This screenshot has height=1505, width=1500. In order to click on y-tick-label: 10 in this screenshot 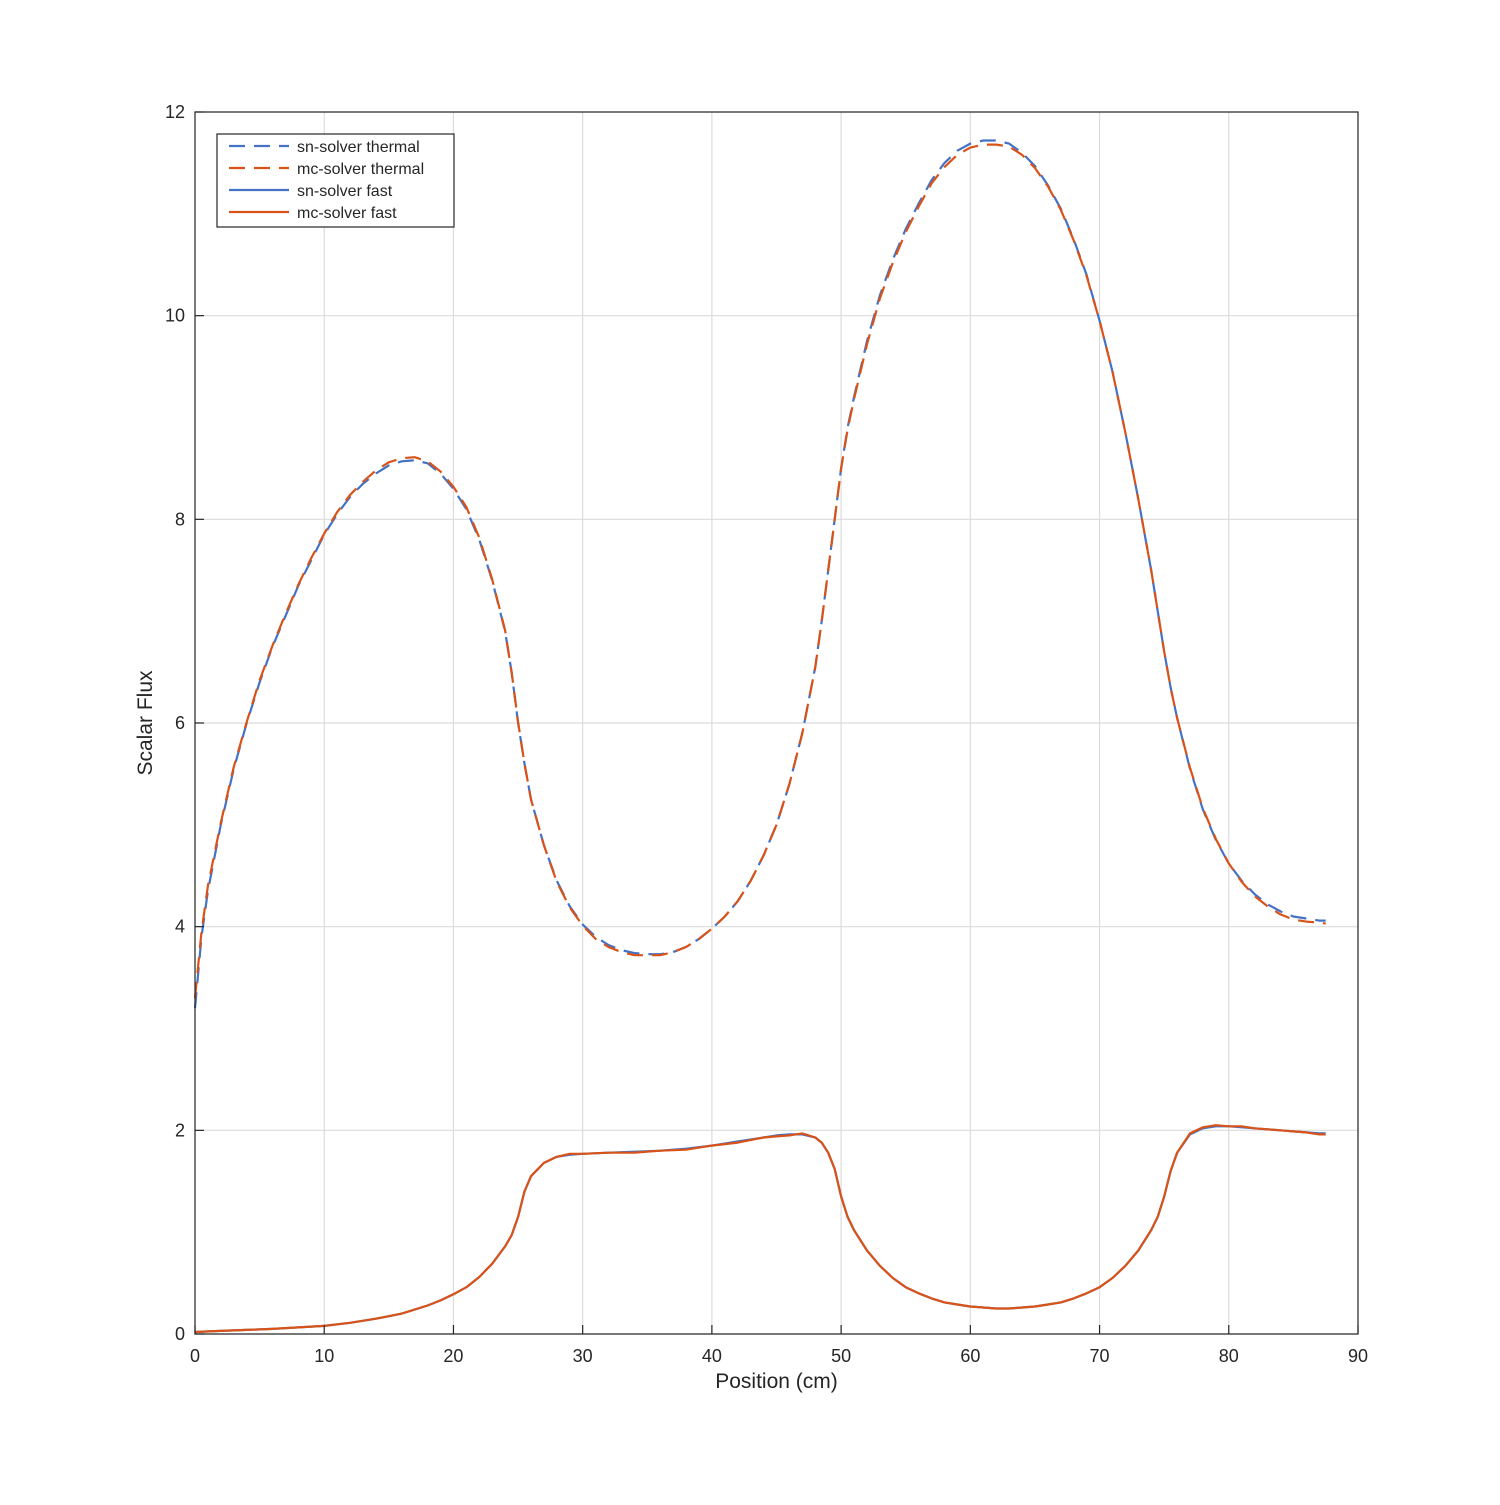, I will do `click(175, 316)`.